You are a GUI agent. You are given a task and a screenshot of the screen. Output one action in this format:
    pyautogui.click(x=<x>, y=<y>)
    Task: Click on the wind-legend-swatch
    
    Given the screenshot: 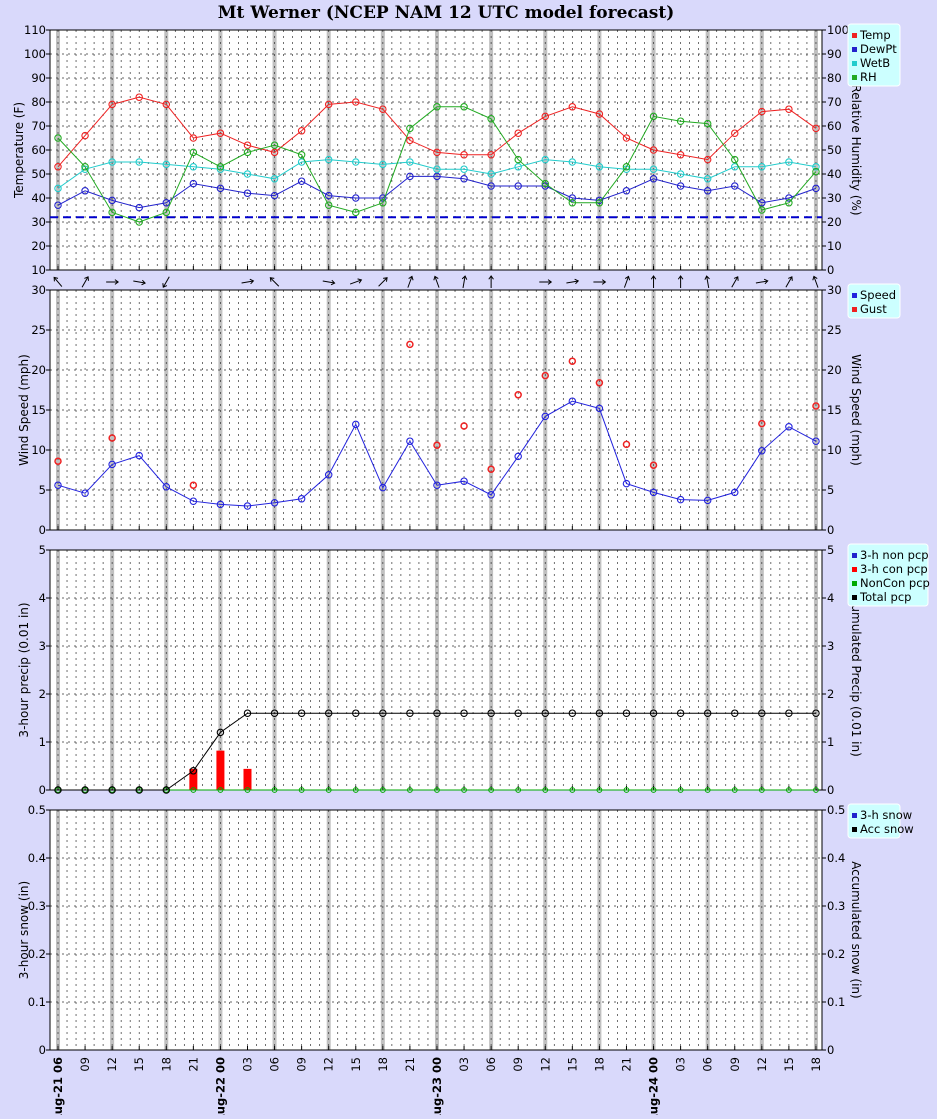 What is the action you would take?
    pyautogui.click(x=854, y=295)
    